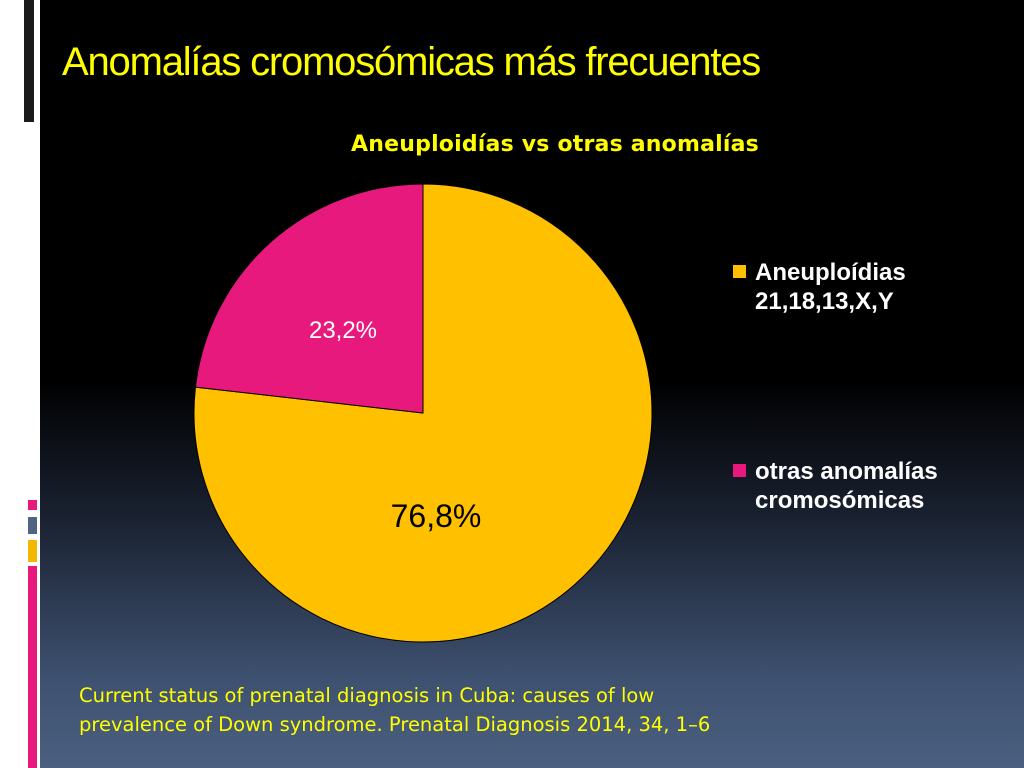  I want to click on pie-slice, so click(309, 298).